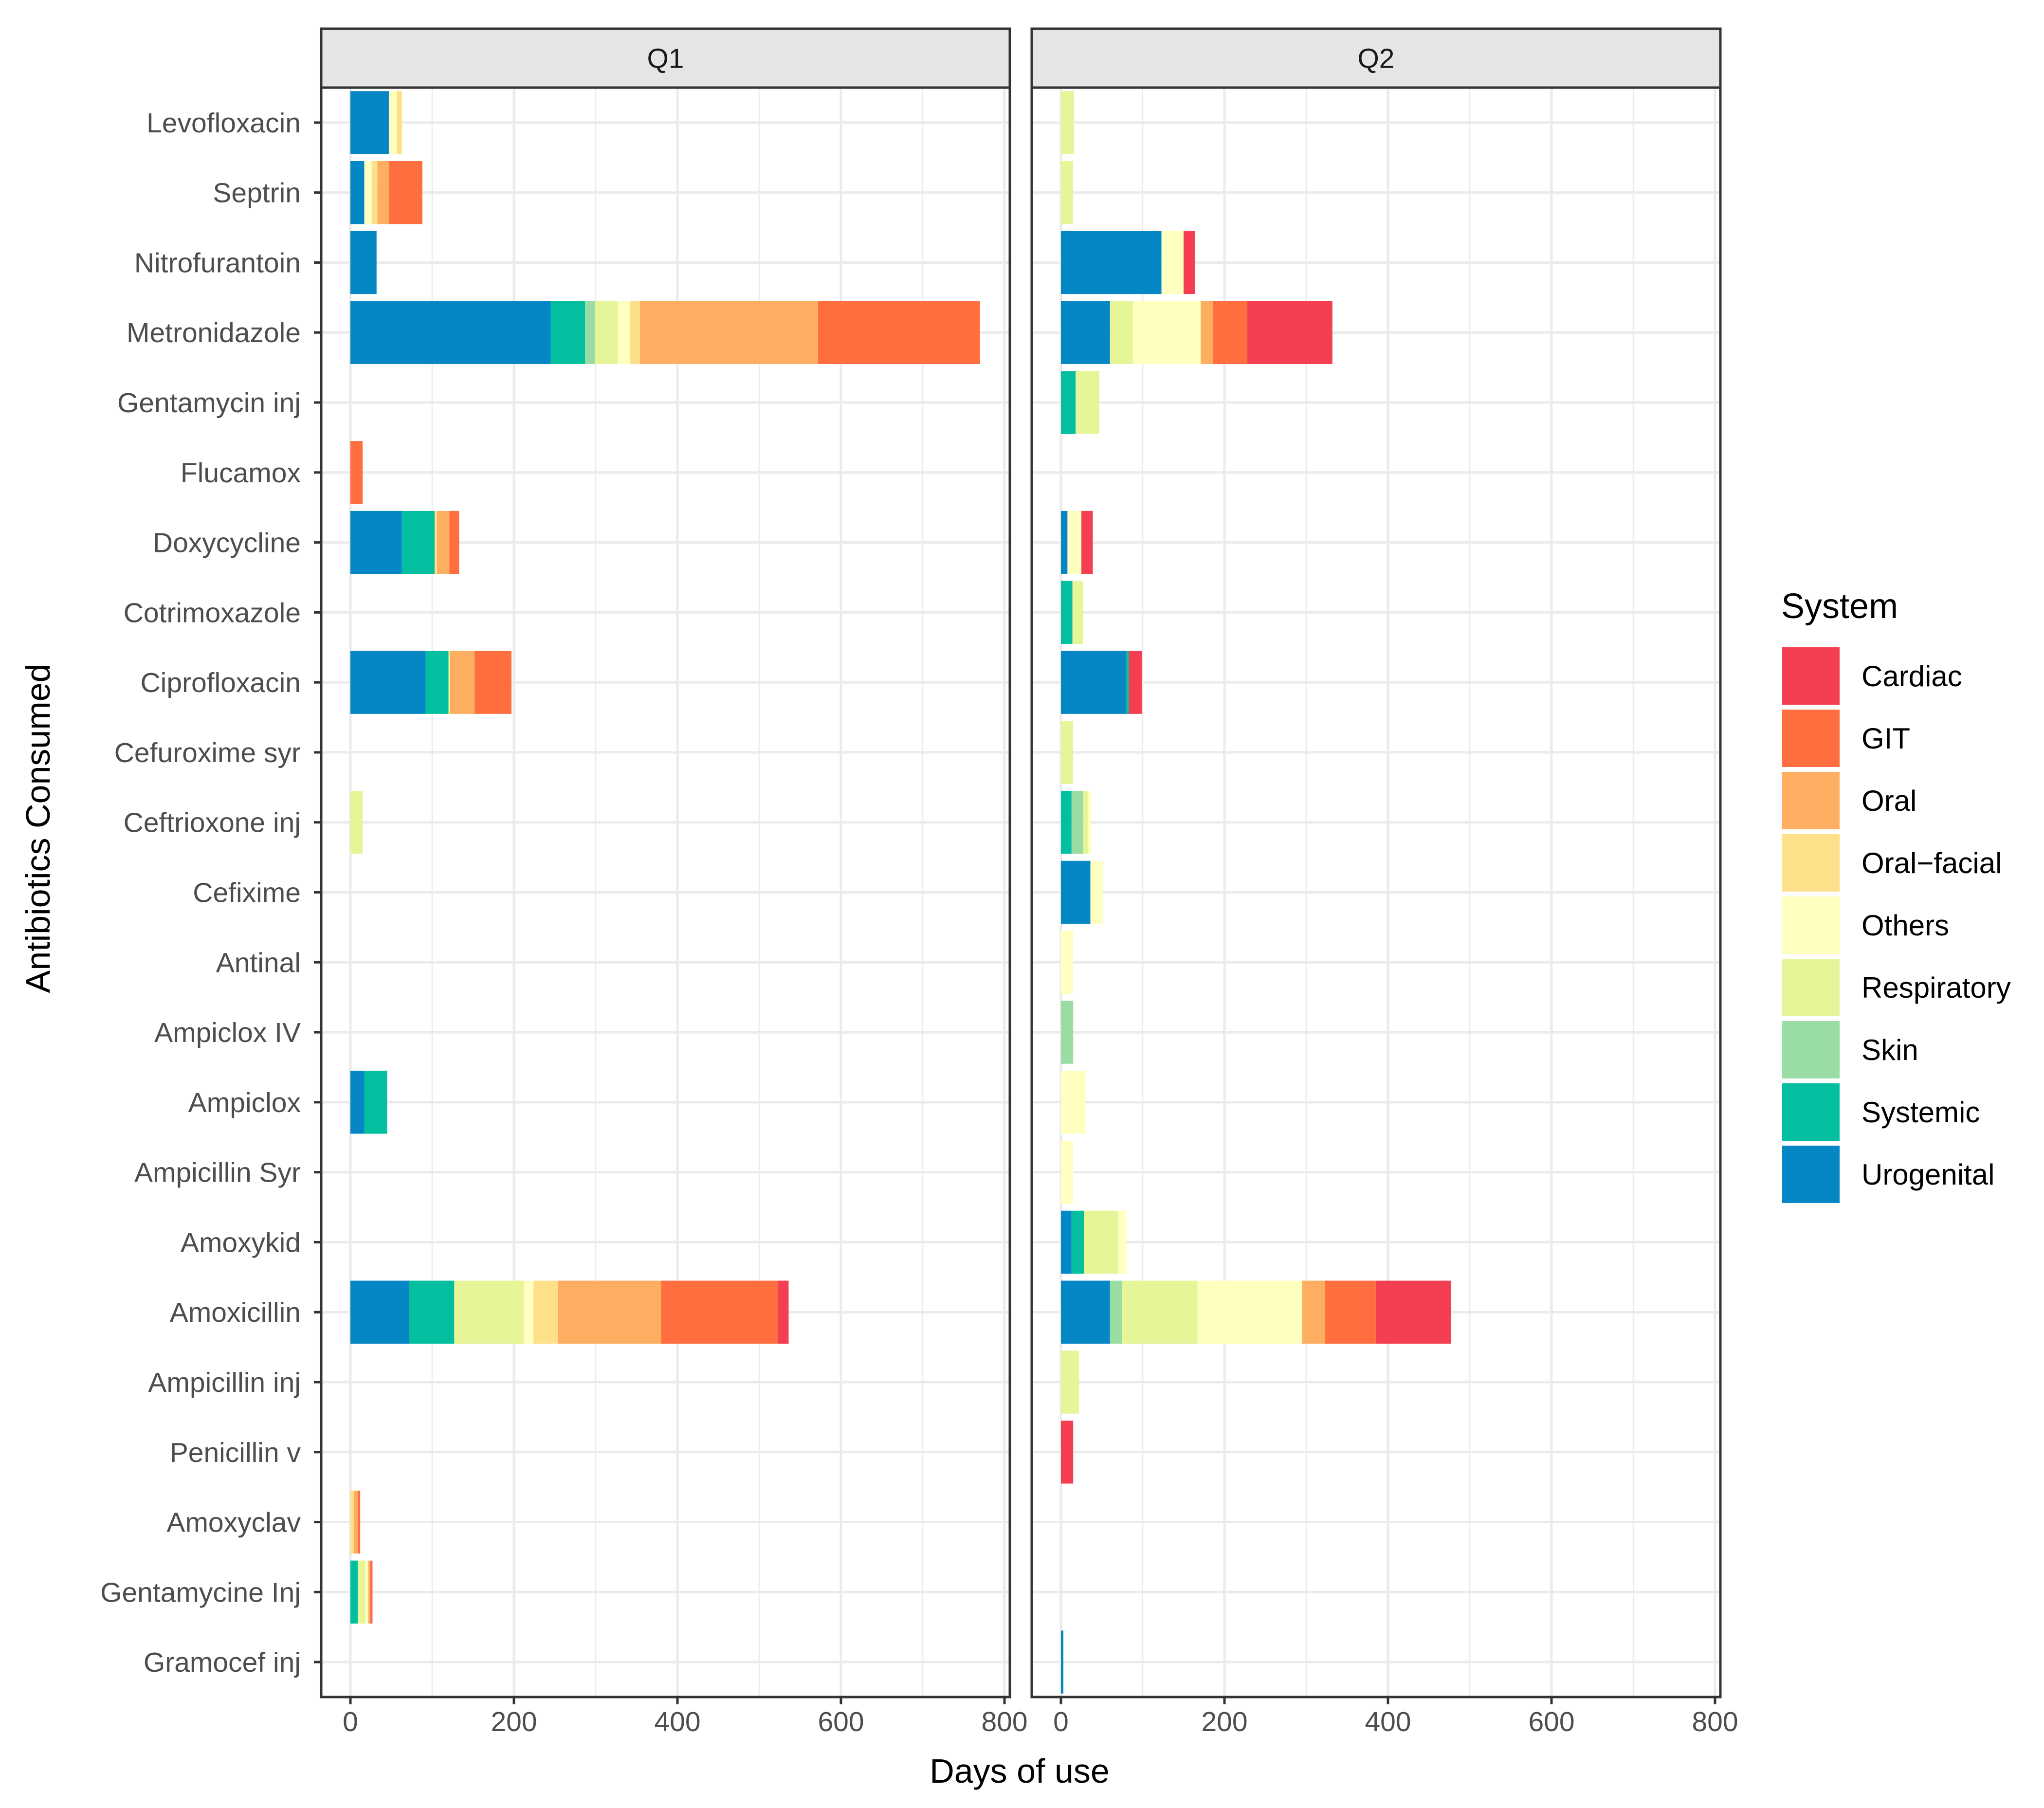 The image size is (2044, 1808). Describe the element at coordinates (1912, 676) in the screenshot. I see `legend-label: Cardiac` at that location.